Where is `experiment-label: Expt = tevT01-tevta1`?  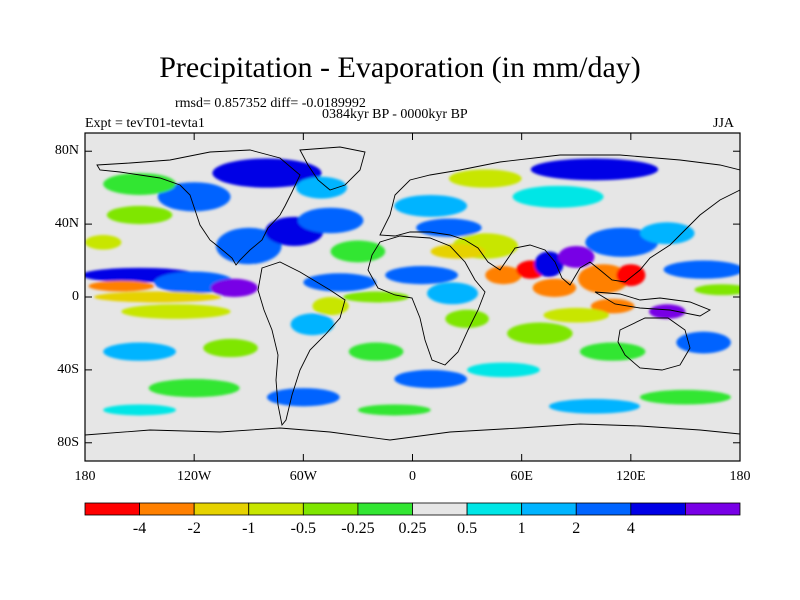 experiment-label: Expt = tevT01-tevta1 is located at coordinates (145, 123).